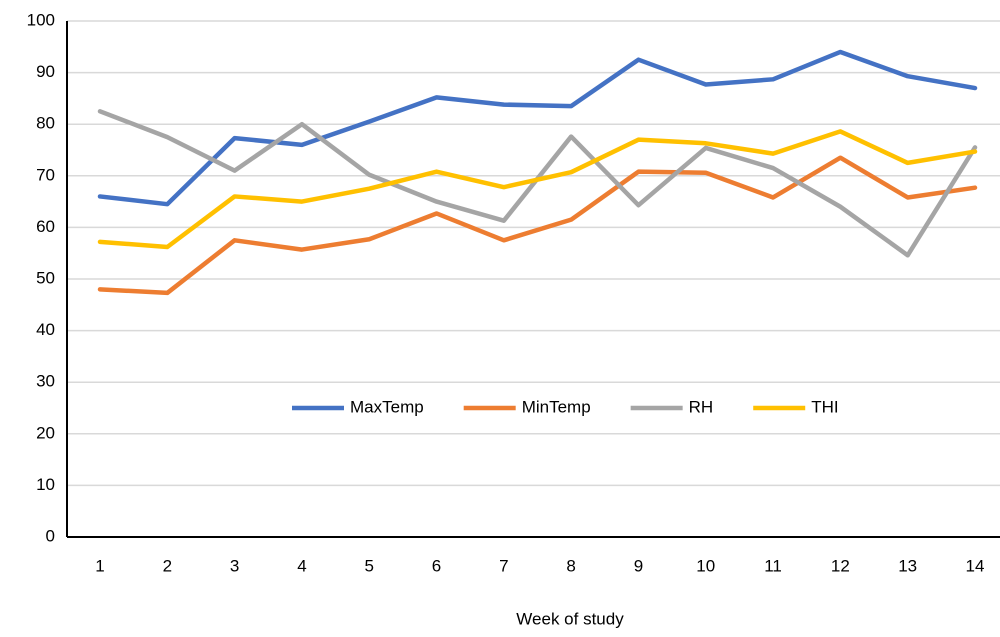 The image size is (1000, 637). What do you see at coordinates (45, 277) in the screenshot?
I see `y-tick-label: 50` at bounding box center [45, 277].